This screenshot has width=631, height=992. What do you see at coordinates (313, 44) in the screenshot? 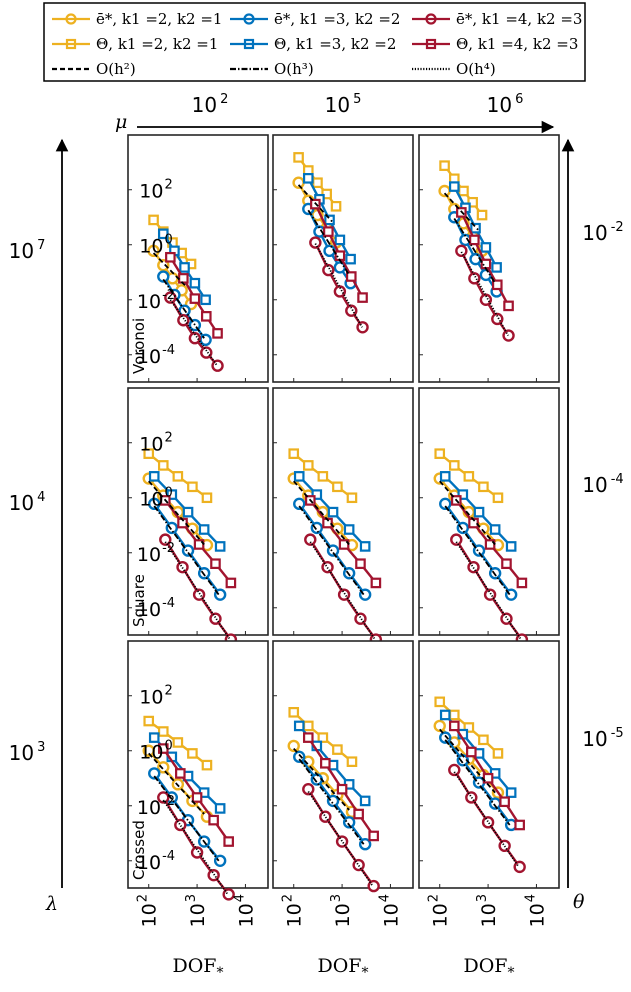
I see `legend-entry: Θ, k1 =3, k2 =2` at bounding box center [313, 44].